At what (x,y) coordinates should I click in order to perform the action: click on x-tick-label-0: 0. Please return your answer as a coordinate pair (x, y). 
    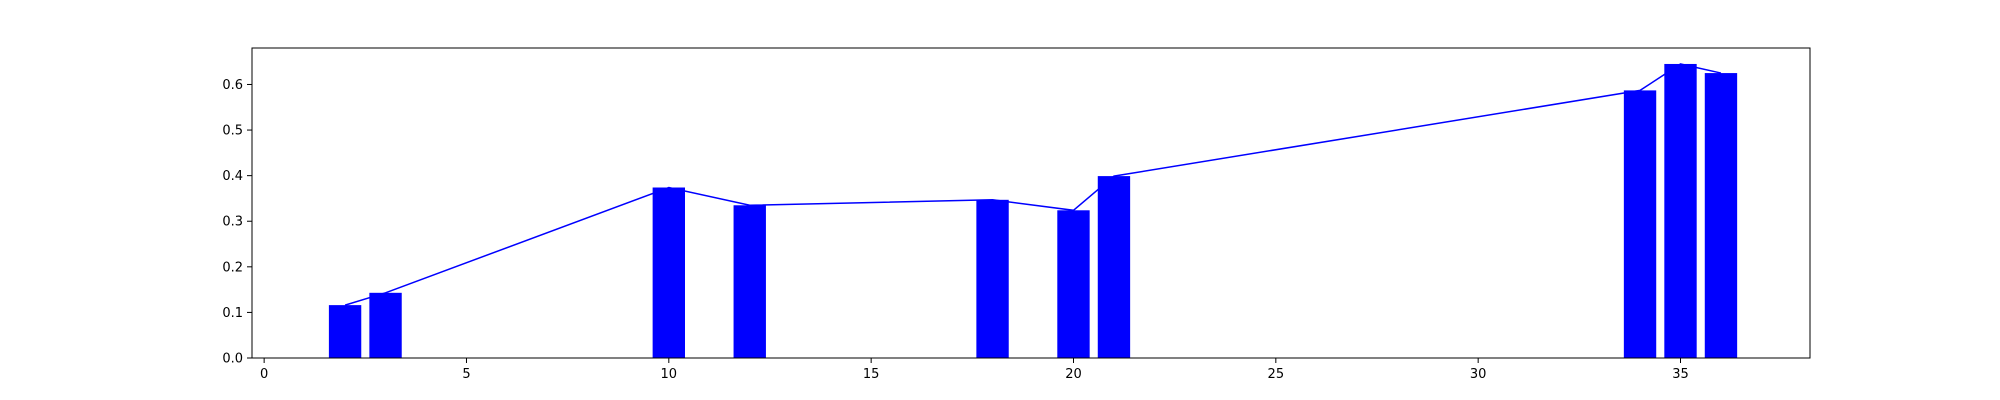
    Looking at the image, I should click on (264, 374).